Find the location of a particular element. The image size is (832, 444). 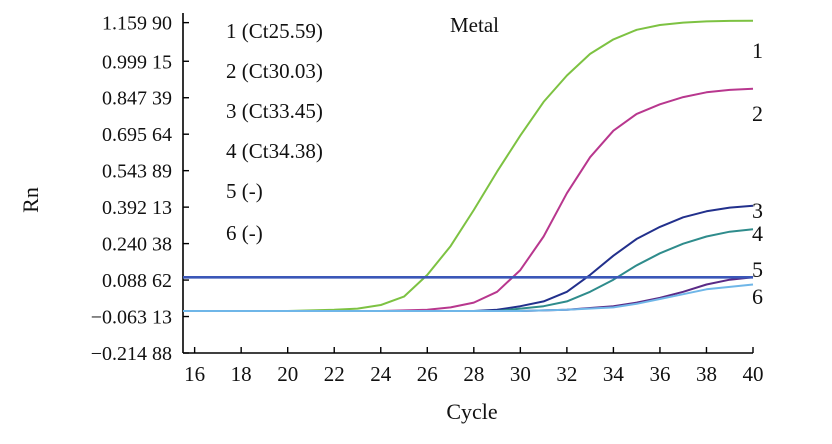

y-tick-label: 0.999 15 is located at coordinates (137, 62).